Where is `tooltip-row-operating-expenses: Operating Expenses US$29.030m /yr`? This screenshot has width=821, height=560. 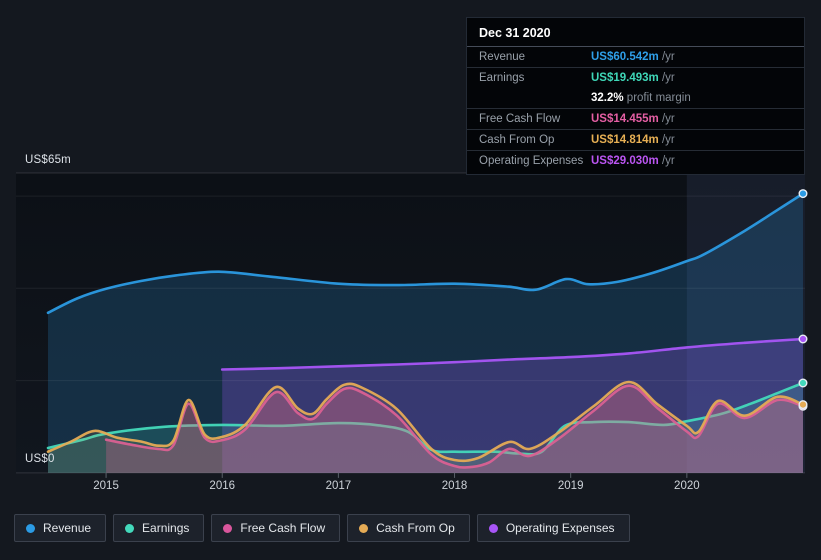
tooltip-row-operating-expenses: Operating Expenses US$29.030m /yr is located at coordinates (577, 161).